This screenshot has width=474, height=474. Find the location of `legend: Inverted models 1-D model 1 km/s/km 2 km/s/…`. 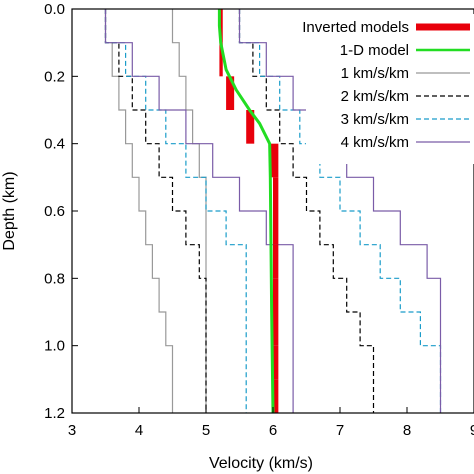

legend: Inverted models 1-D model 1 km/s/km 2 km/s/… is located at coordinates (388, 89).